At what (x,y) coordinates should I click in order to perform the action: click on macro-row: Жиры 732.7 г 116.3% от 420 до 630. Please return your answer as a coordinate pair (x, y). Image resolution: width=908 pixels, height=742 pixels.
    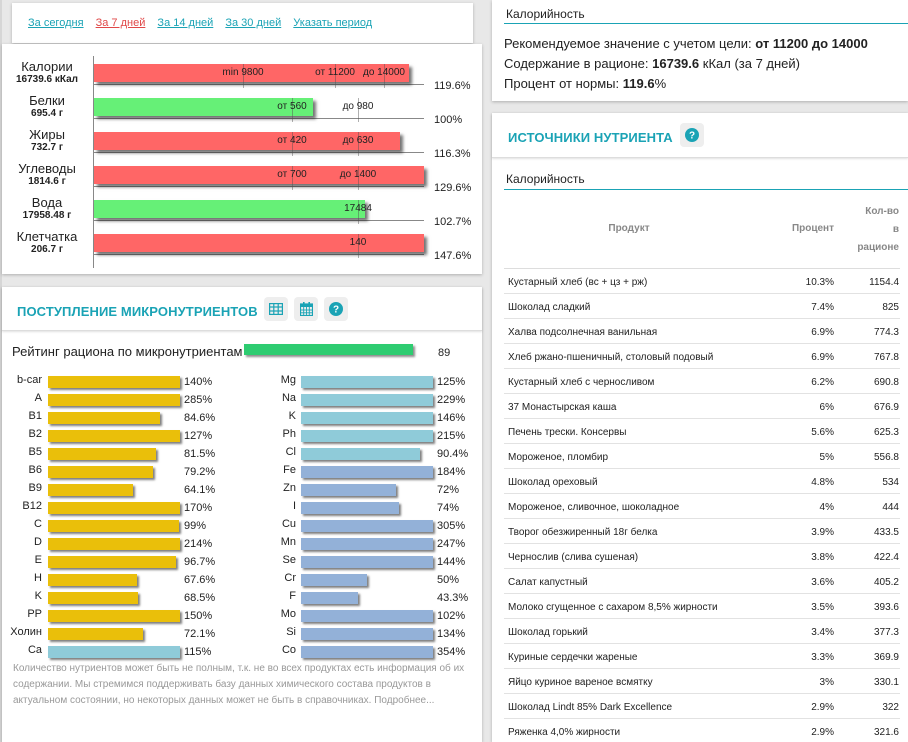
    Looking at the image, I should click on (242, 142).